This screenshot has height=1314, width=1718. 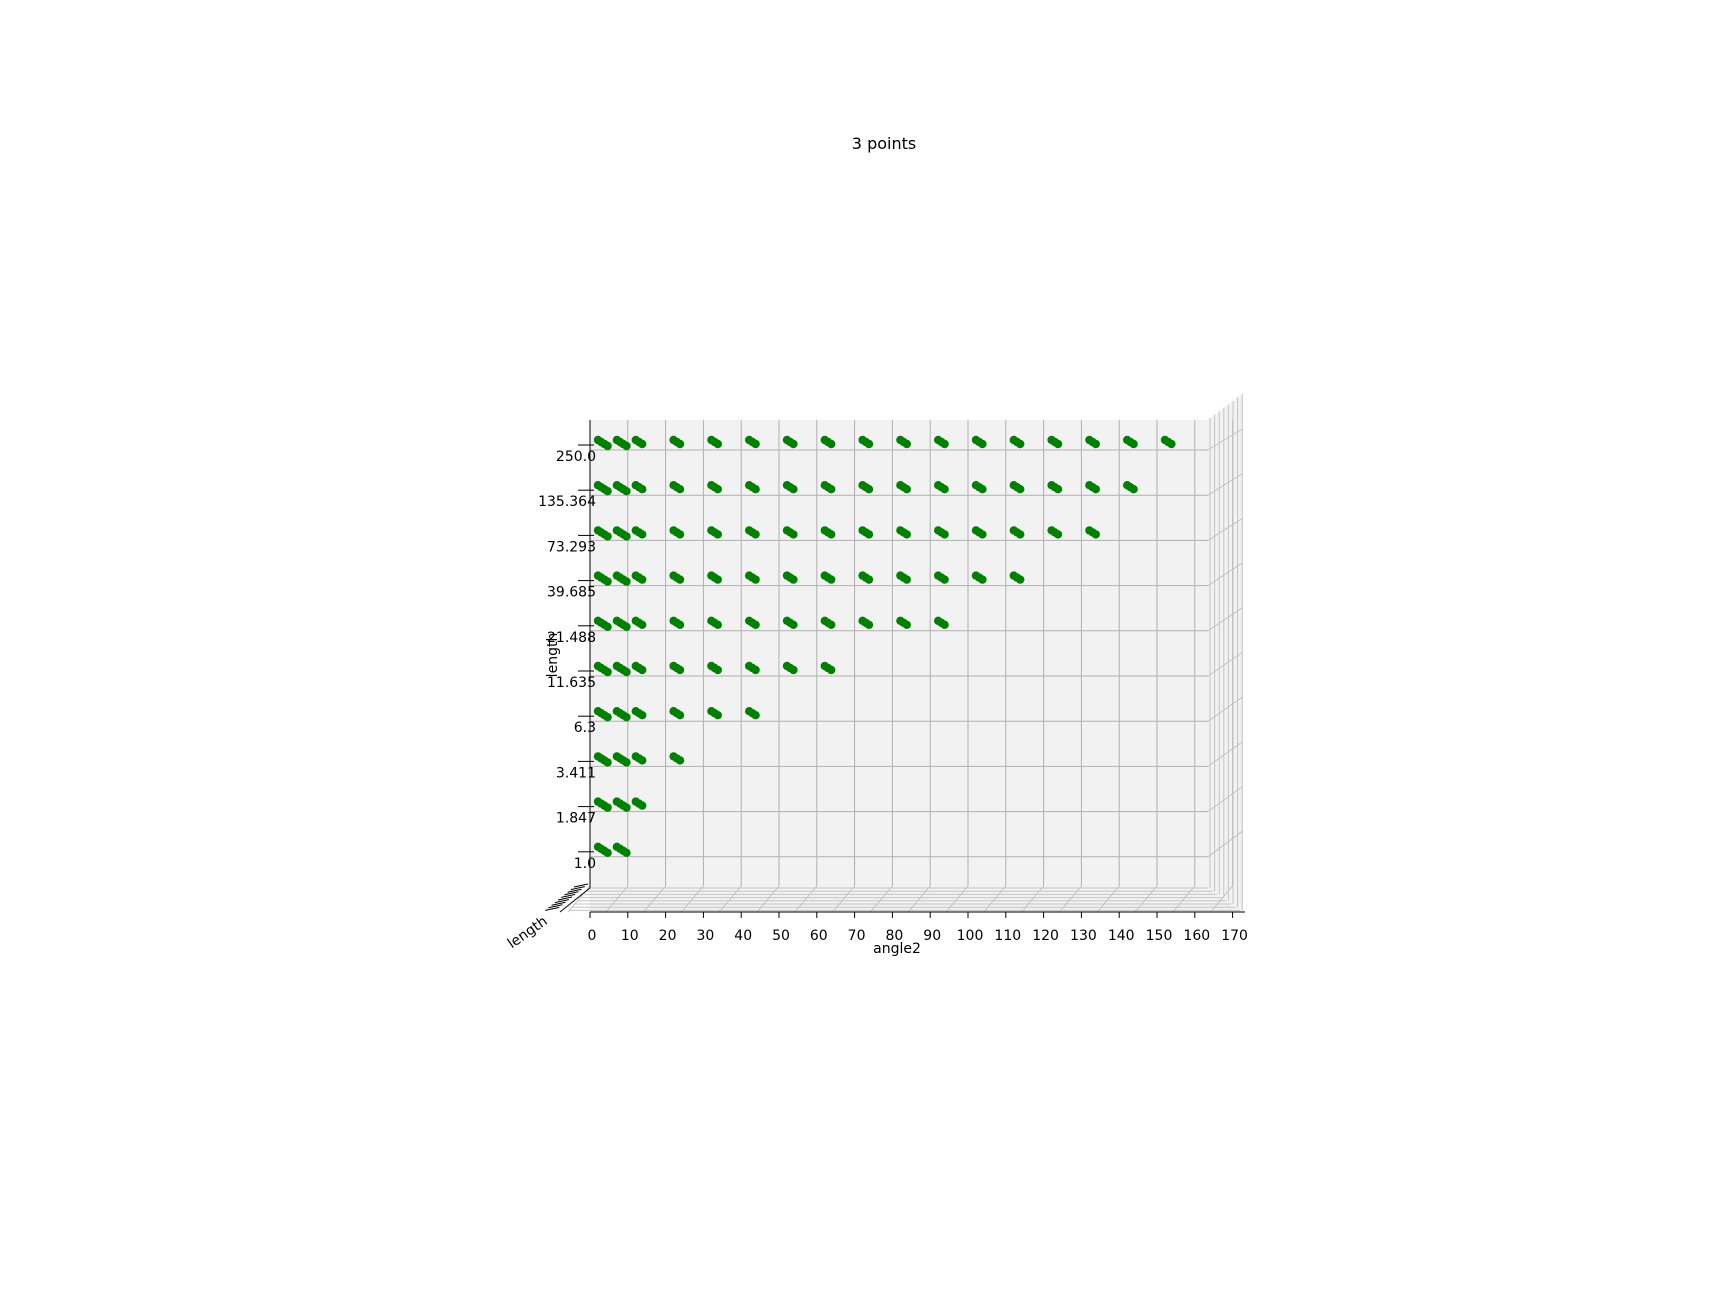 What do you see at coordinates (857, 936) in the screenshot?
I see `x-tick-label: 70` at bounding box center [857, 936].